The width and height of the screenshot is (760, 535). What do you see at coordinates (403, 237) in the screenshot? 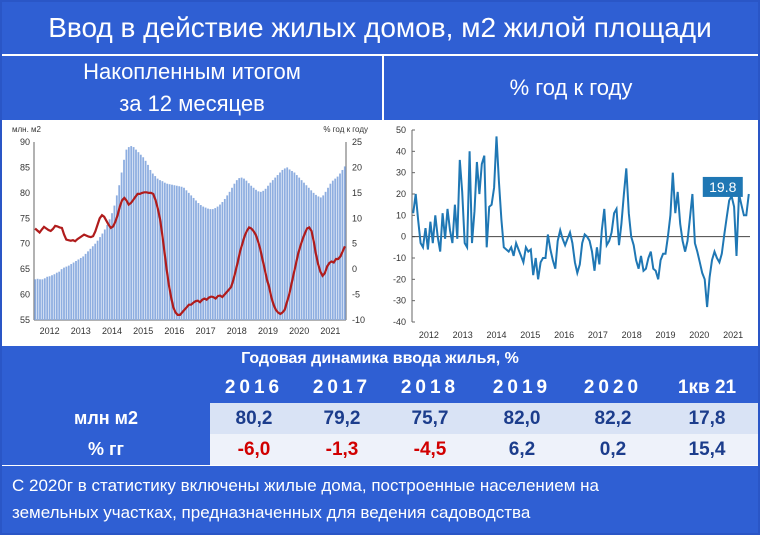
I see `y-tick-label: 0` at bounding box center [403, 237].